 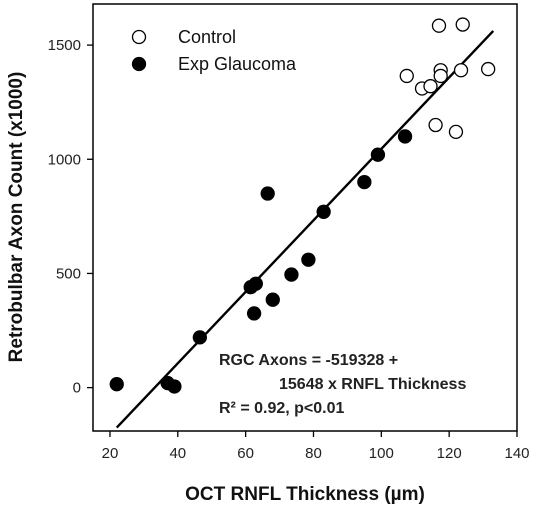 What do you see at coordinates (207, 37) in the screenshot?
I see `legend-label-control: Control` at bounding box center [207, 37].